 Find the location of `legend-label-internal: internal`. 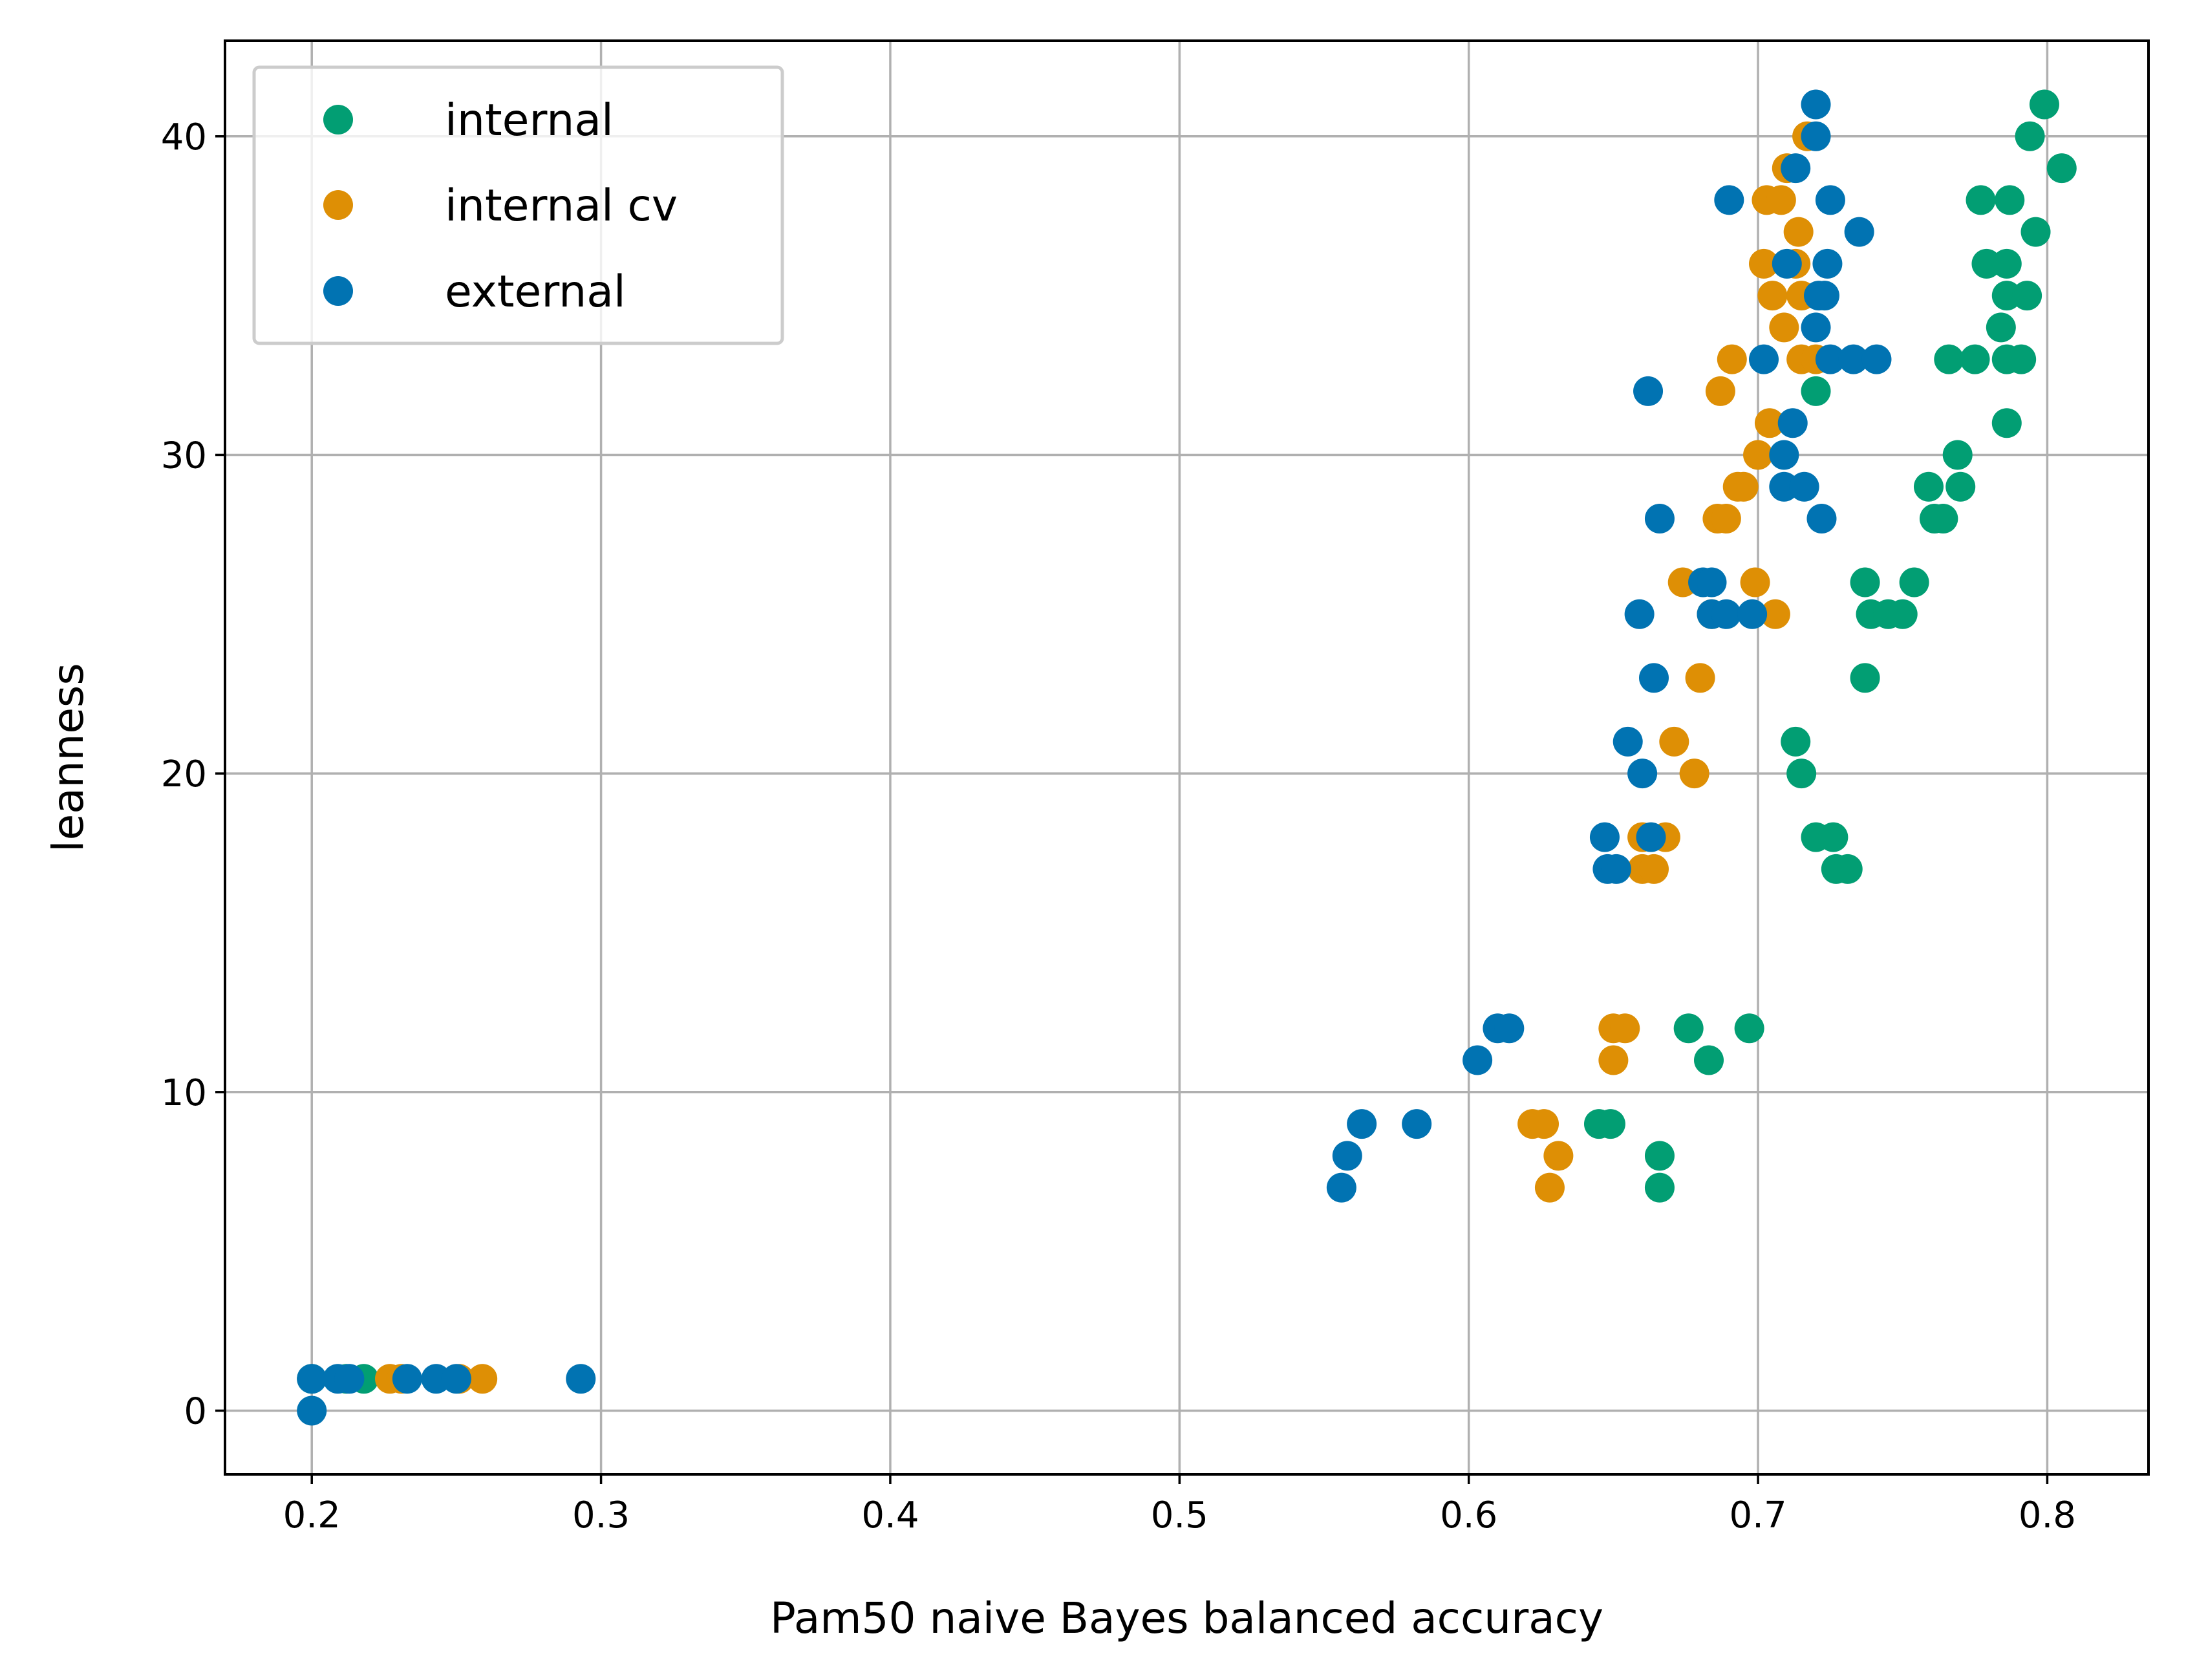

legend-label-internal: internal is located at coordinates (529, 121).